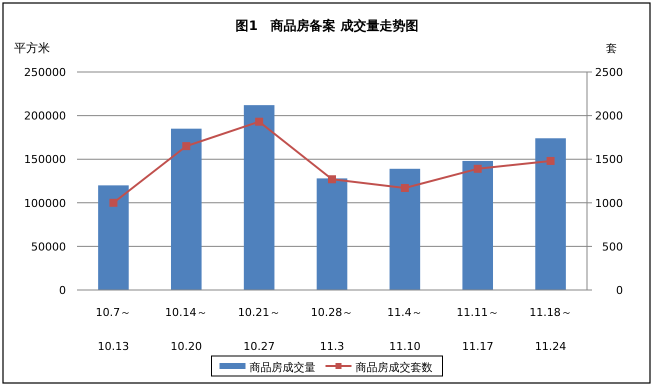  I want to click on category-label: 10.21～ 10.27, so click(259, 330).